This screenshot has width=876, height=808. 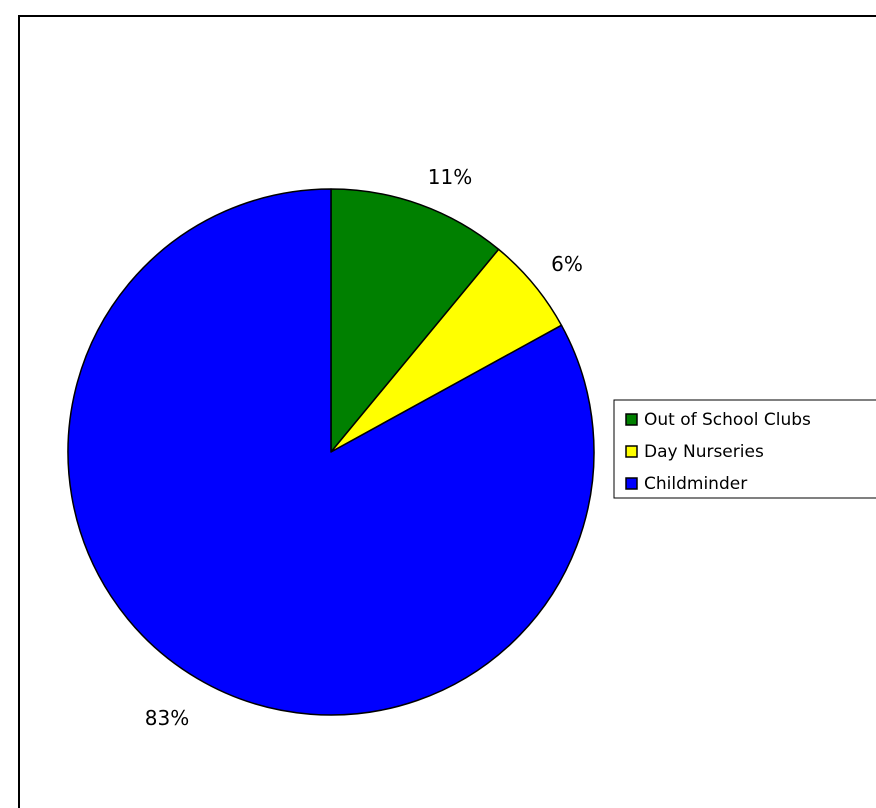 I want to click on legend-label-day-nurseries: Day Nurseries, so click(x=704, y=452).